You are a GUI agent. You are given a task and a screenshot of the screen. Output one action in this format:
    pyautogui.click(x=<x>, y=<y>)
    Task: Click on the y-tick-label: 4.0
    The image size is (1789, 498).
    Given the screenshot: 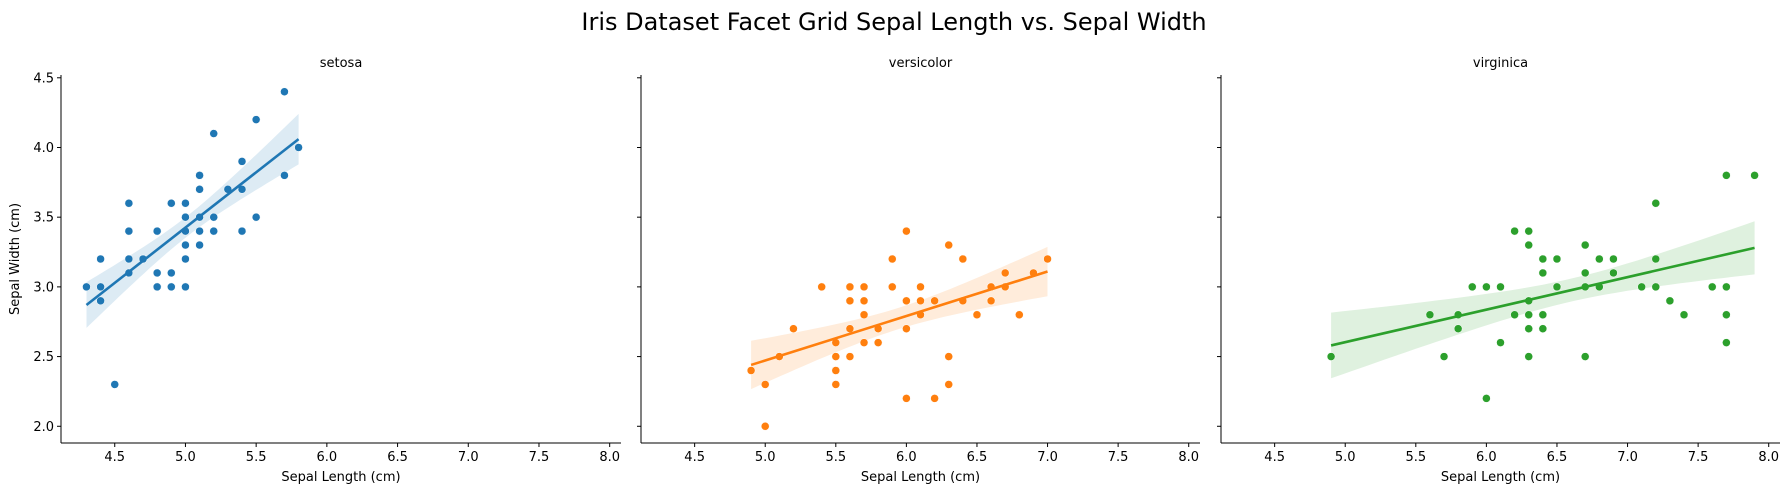 What is the action you would take?
    pyautogui.click(x=43, y=148)
    